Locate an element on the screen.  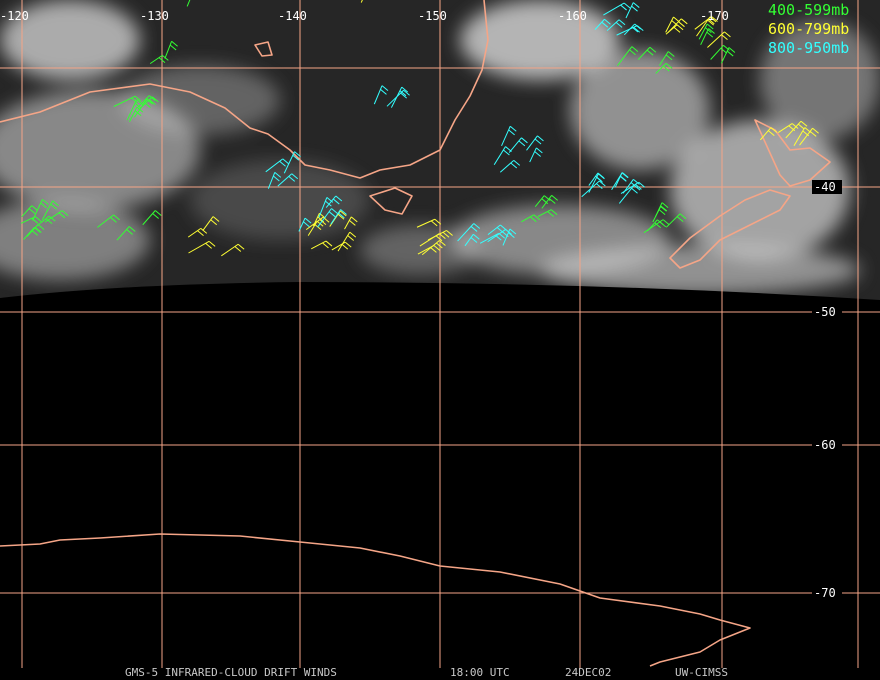
lat-label: -70 is located at coordinates (825, 593).